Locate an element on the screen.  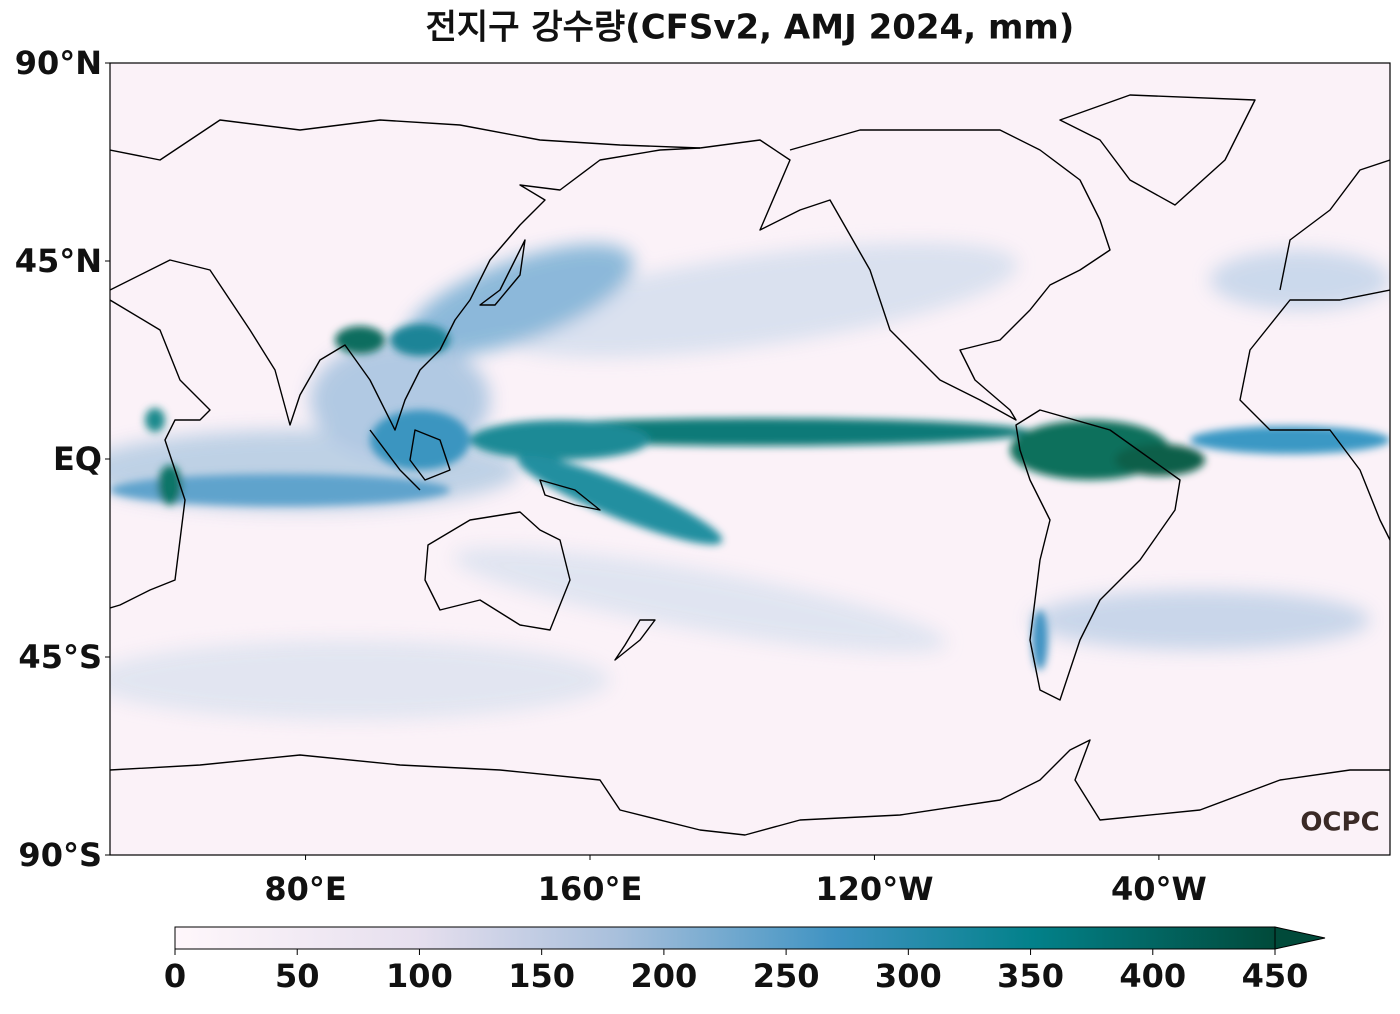
lon-tick-label: 160°E is located at coordinates (590, 889).